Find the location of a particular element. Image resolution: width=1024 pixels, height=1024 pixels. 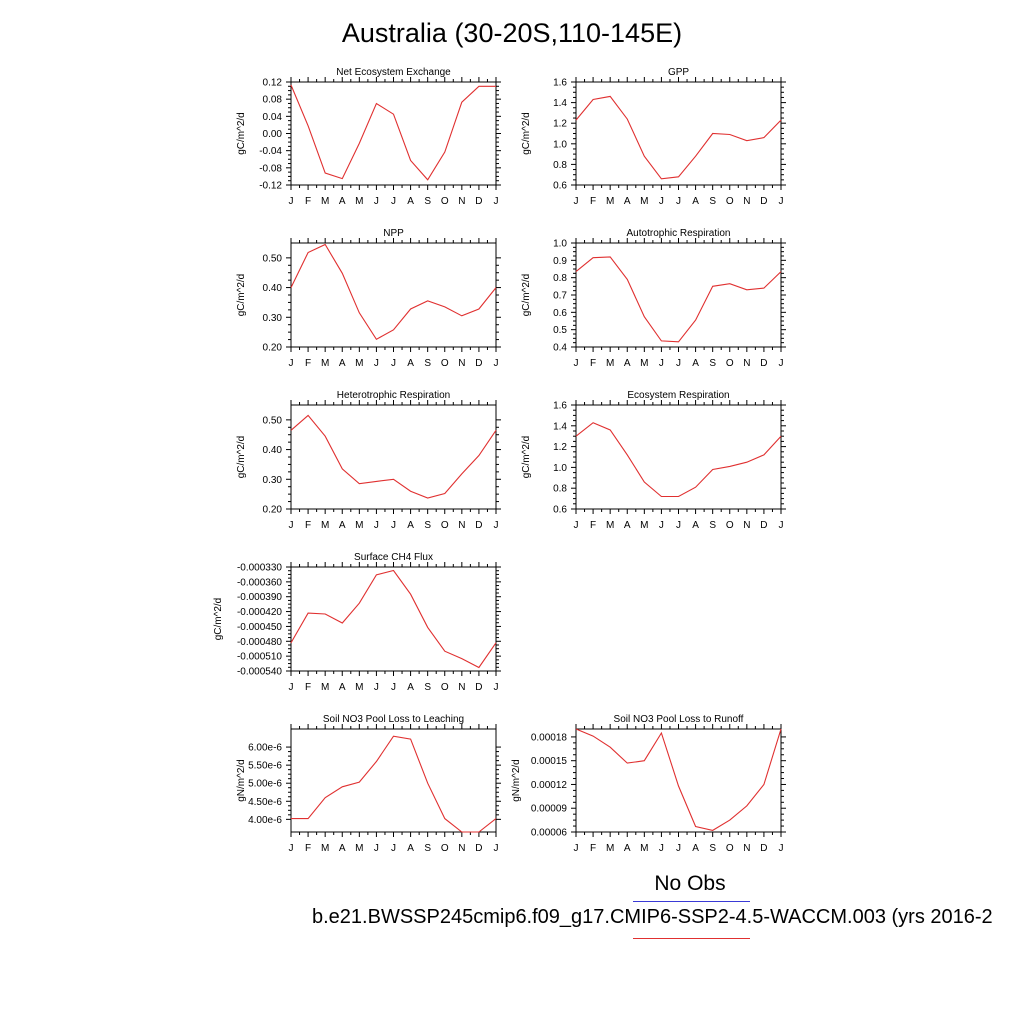

y-tick-label: 0.00009 is located at coordinates (549, 809).